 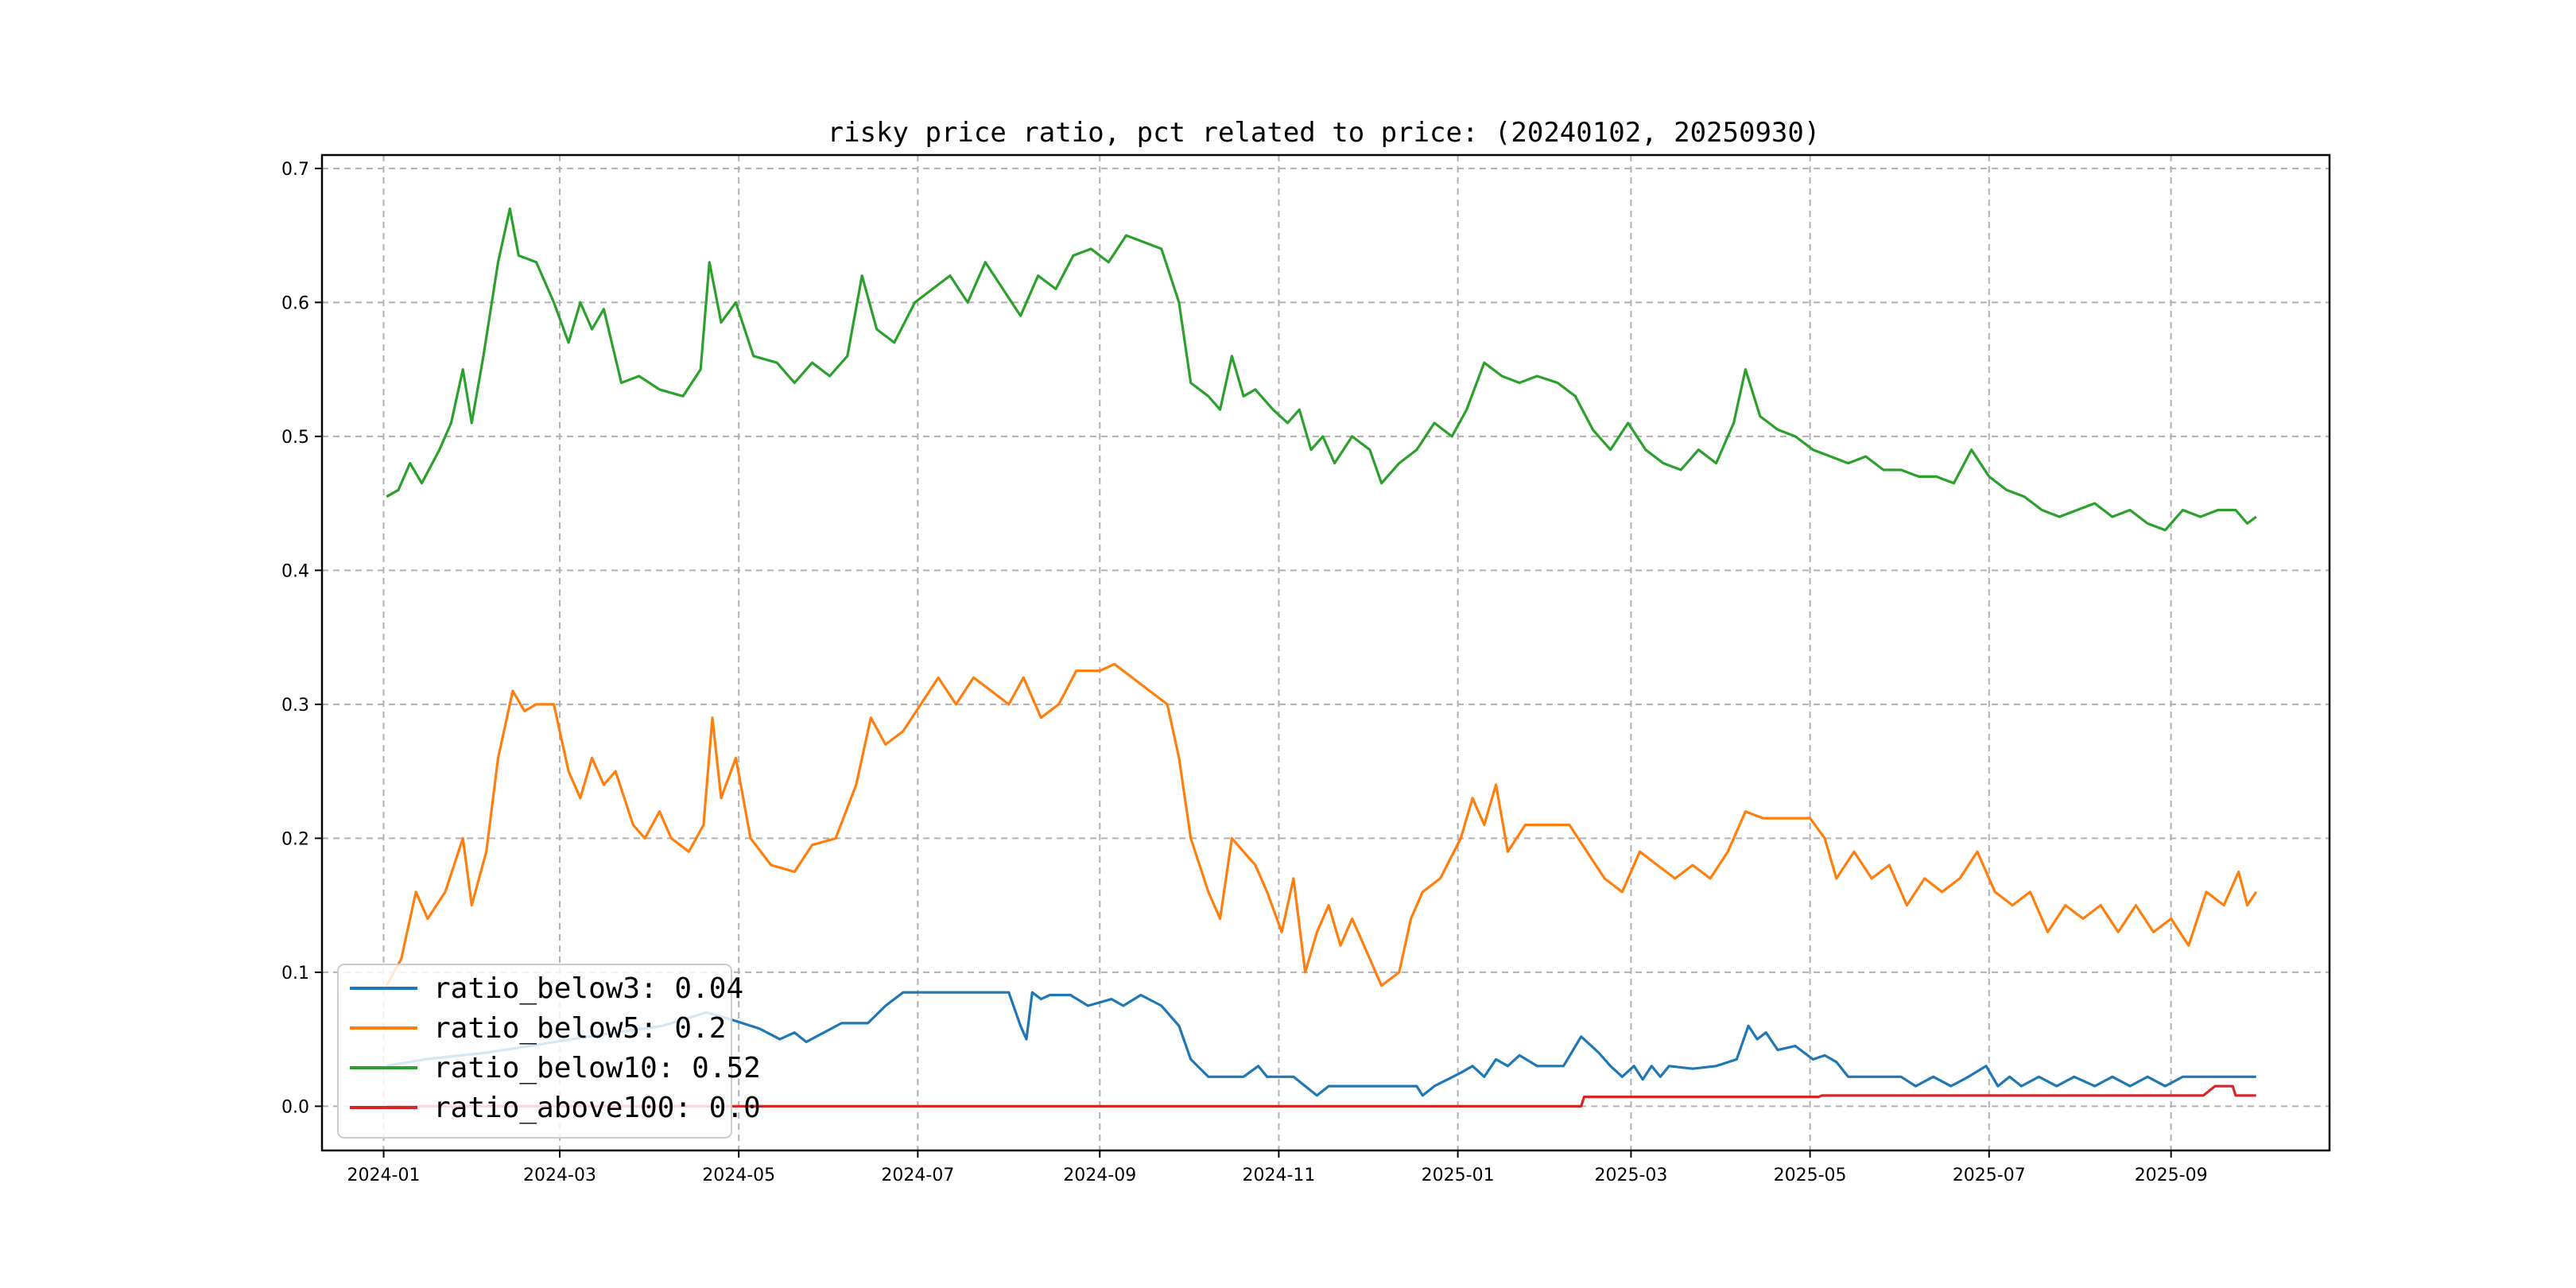 What do you see at coordinates (295, 706) in the screenshot?
I see `y-tick-label: 0.3` at bounding box center [295, 706].